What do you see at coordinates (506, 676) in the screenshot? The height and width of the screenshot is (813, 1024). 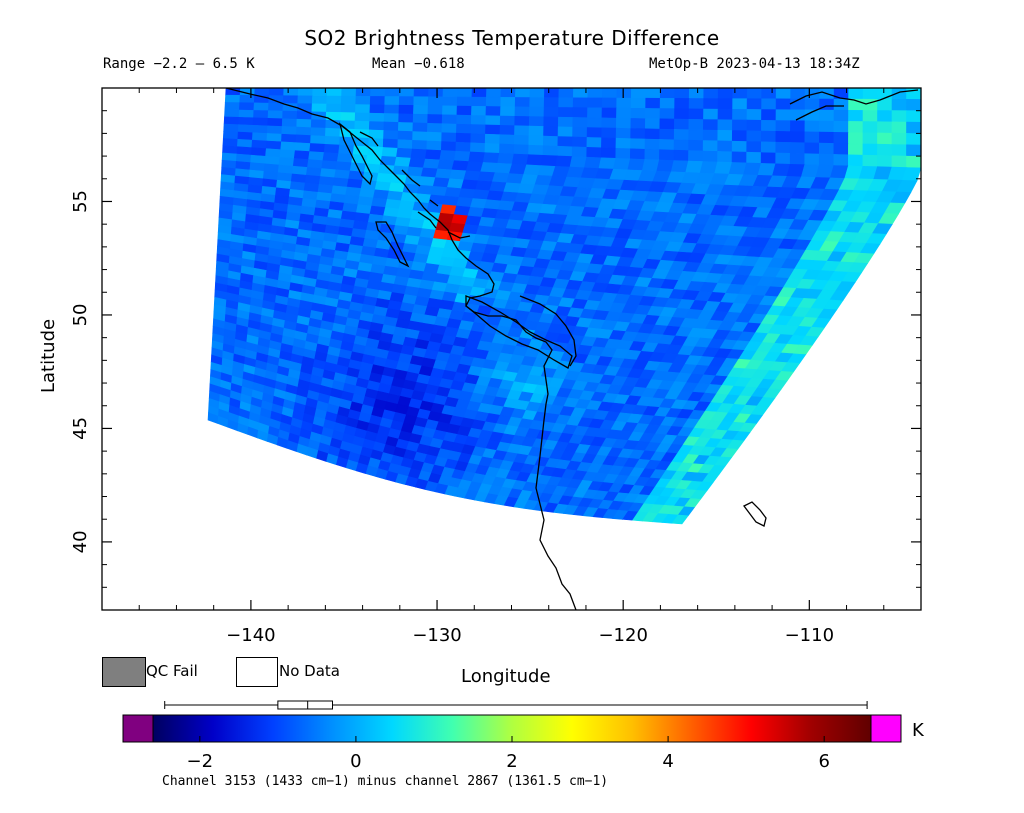 I see `x-axis-label: Longitude` at bounding box center [506, 676].